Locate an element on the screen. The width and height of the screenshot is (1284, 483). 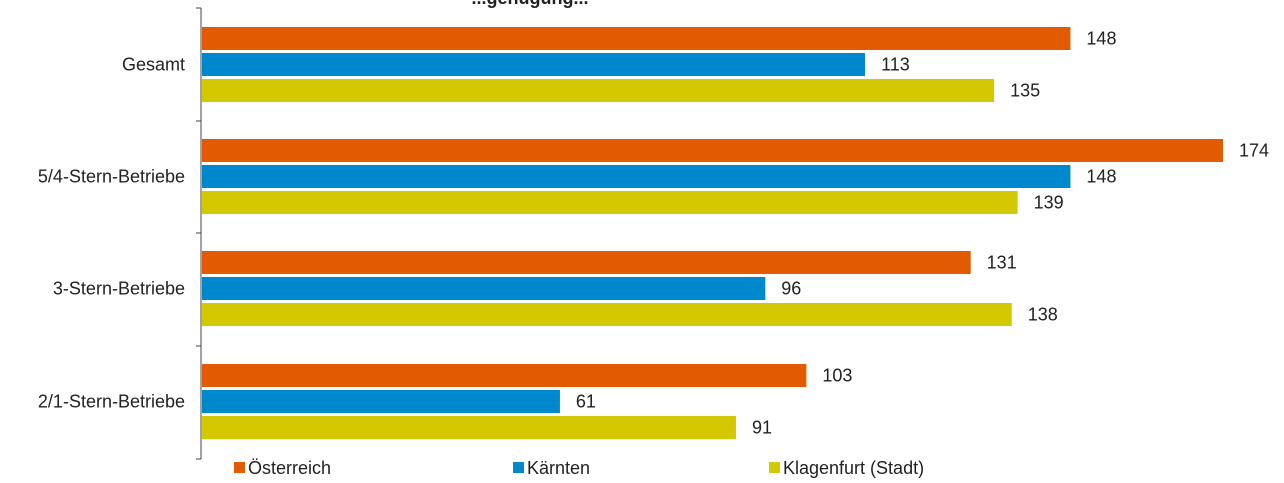
category-label: Gesamt is located at coordinates (153, 65).